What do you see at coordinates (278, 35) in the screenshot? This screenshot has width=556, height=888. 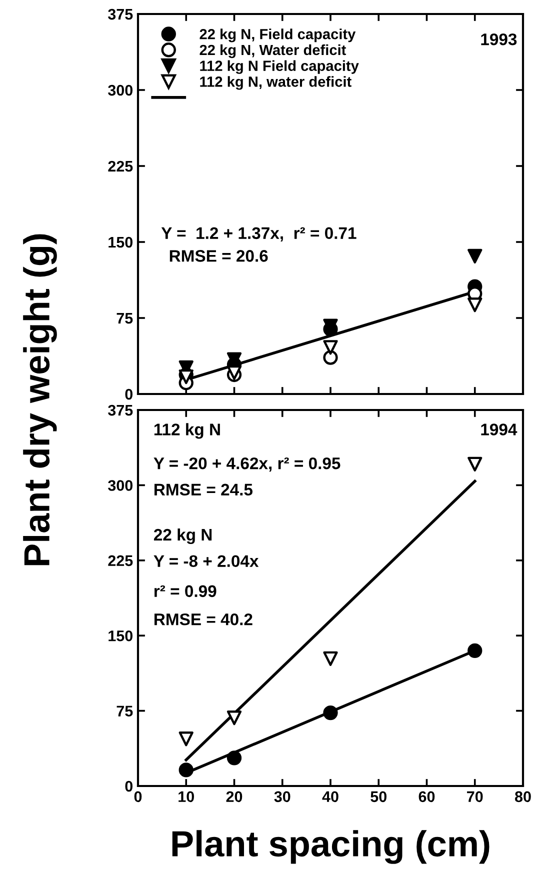 I see `legend-label: 22 kg N, Field capacity` at bounding box center [278, 35].